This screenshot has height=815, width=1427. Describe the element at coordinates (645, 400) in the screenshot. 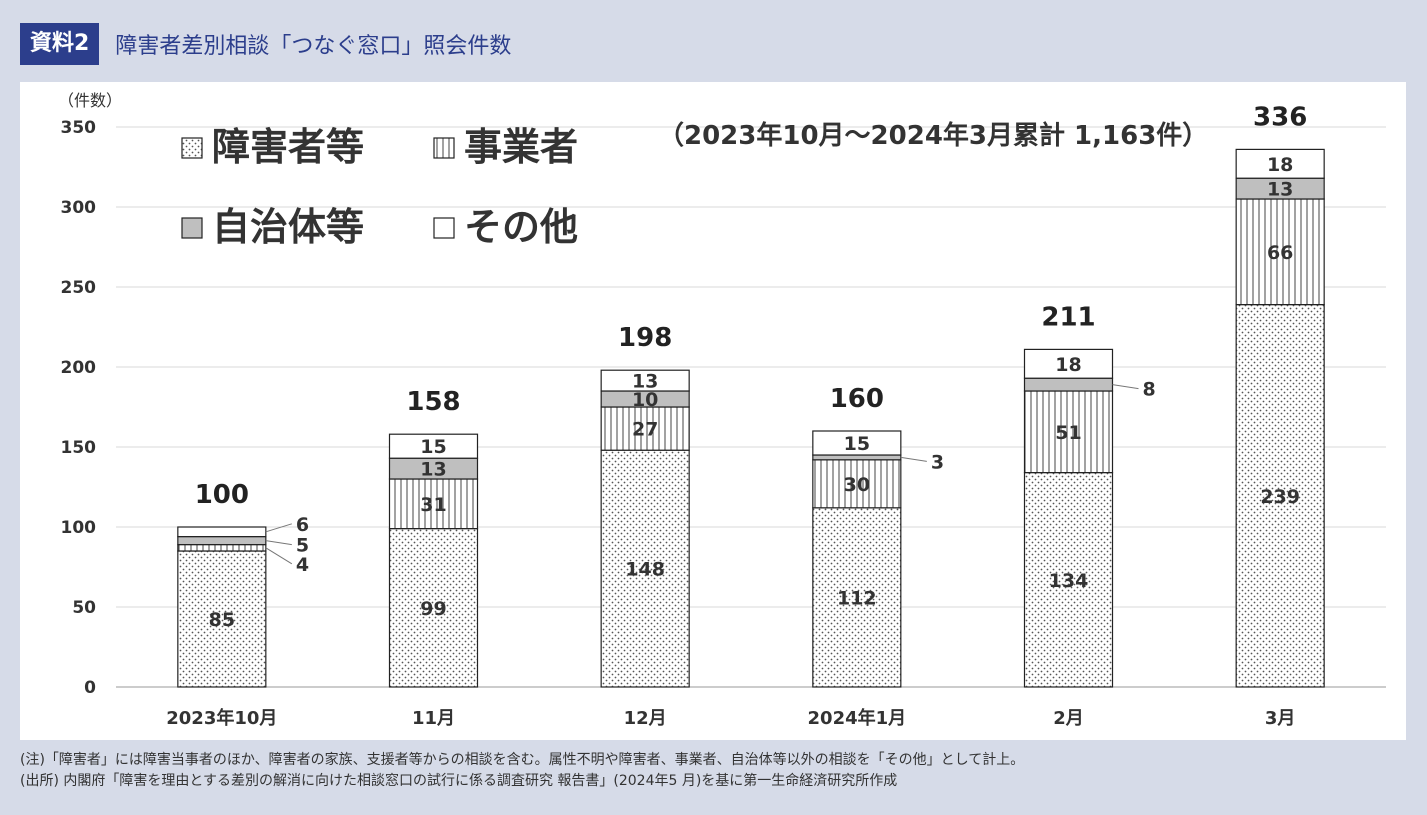

I see `data-label: 10` at that location.